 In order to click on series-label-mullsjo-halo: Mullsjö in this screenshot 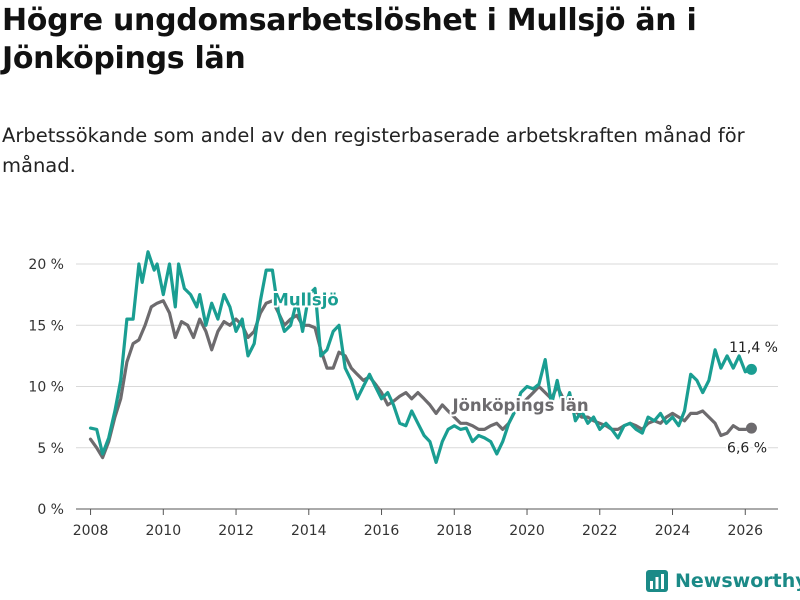, I will do `click(305, 300)`.